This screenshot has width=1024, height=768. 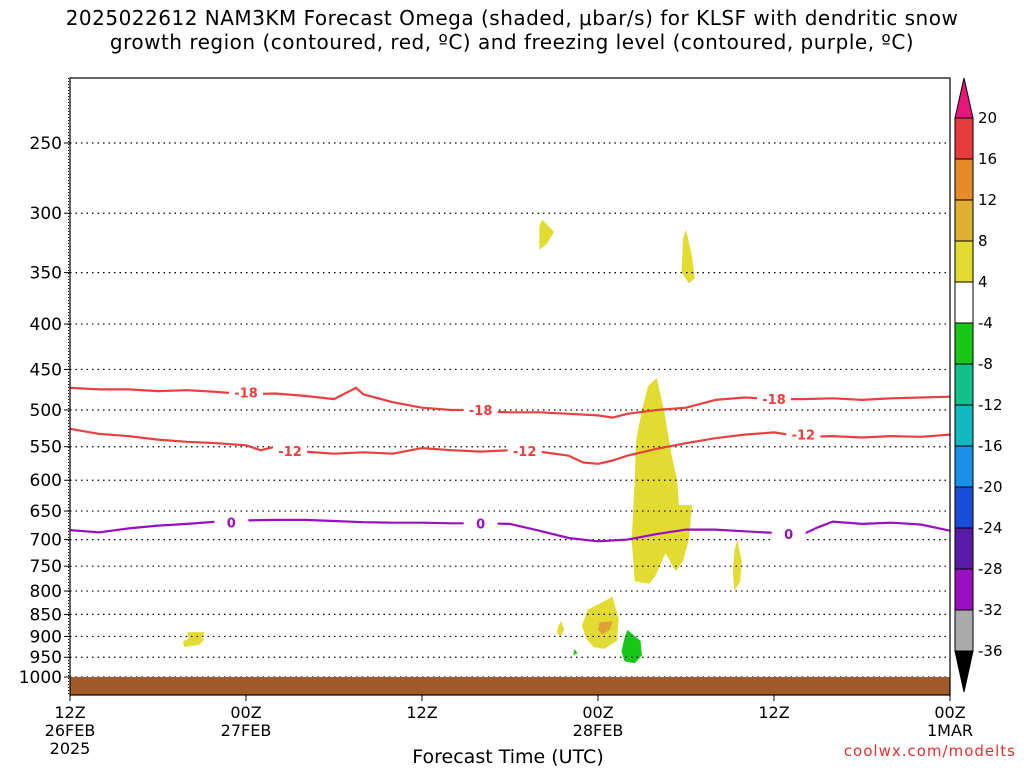 What do you see at coordinates (598, 730) in the screenshot?
I see `x-tick-label-3-1: 28FEB` at bounding box center [598, 730].